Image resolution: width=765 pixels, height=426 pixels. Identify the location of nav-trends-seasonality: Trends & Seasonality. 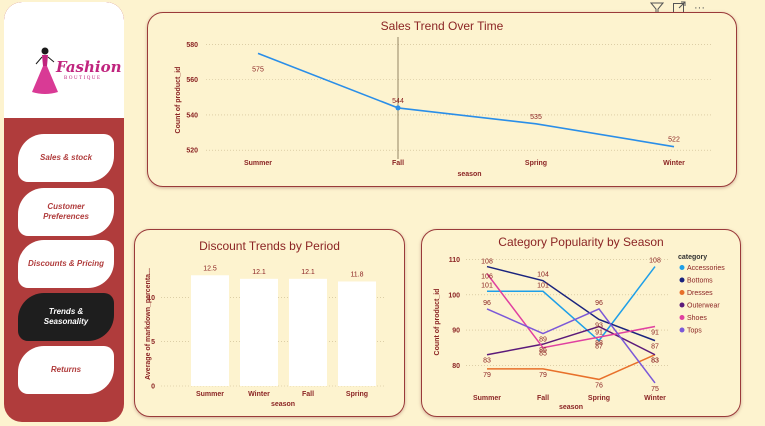
(66, 317).